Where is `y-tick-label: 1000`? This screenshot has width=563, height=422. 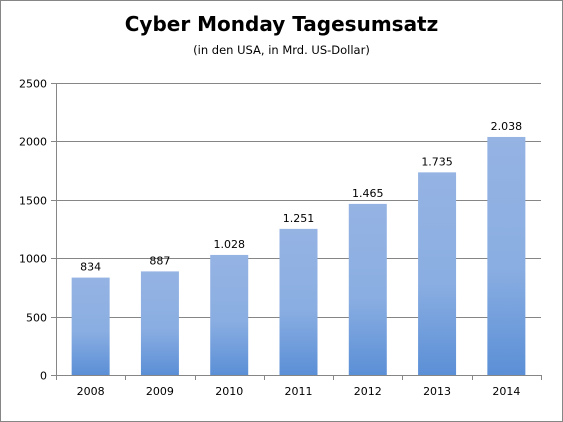 y-tick-label: 1000 is located at coordinates (33, 259).